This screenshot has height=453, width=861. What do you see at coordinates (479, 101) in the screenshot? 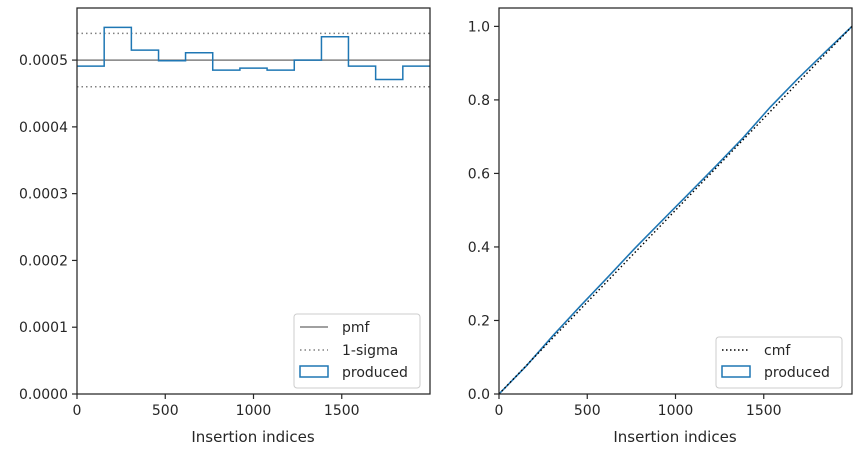
I see `cmf-y-tick-label: 0.8` at bounding box center [479, 101].